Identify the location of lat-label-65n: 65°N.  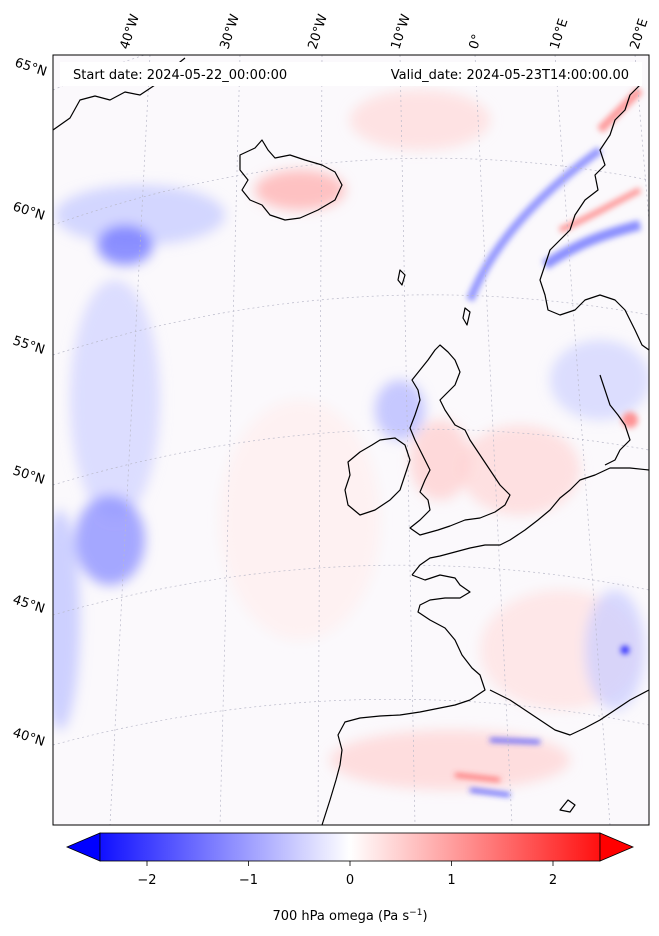
(31, 68).